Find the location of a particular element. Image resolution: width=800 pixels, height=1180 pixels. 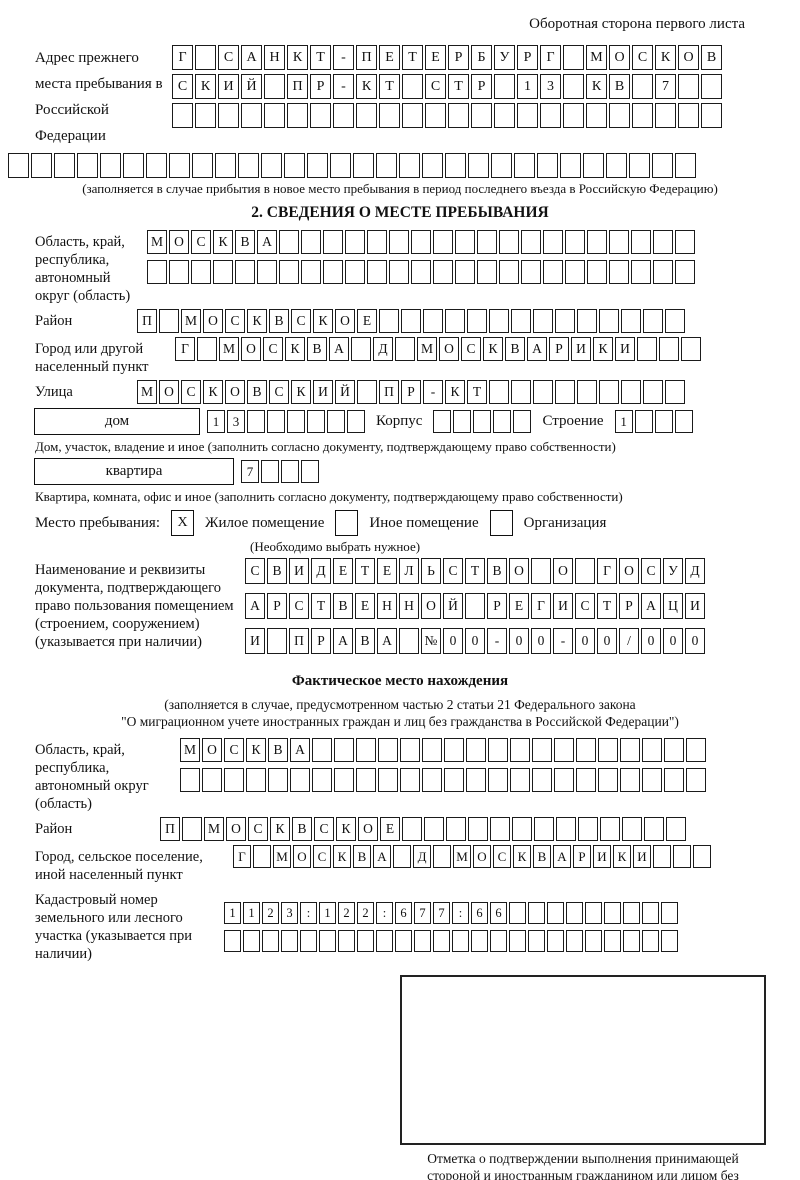

checkbox-other-premises is located at coordinates (347, 523).